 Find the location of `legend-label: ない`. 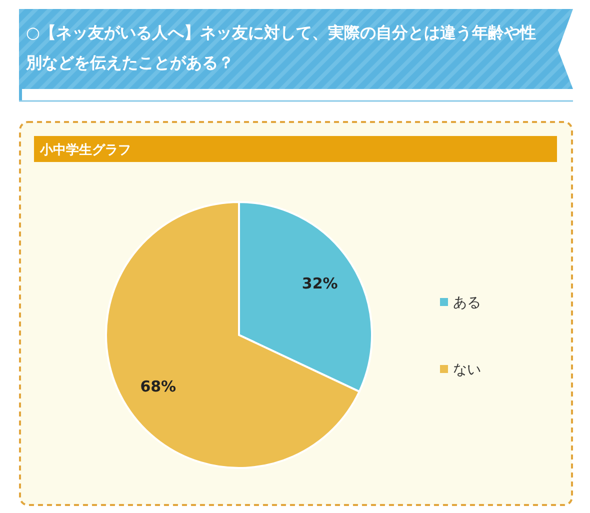

legend-label: ない is located at coordinates (467, 370).